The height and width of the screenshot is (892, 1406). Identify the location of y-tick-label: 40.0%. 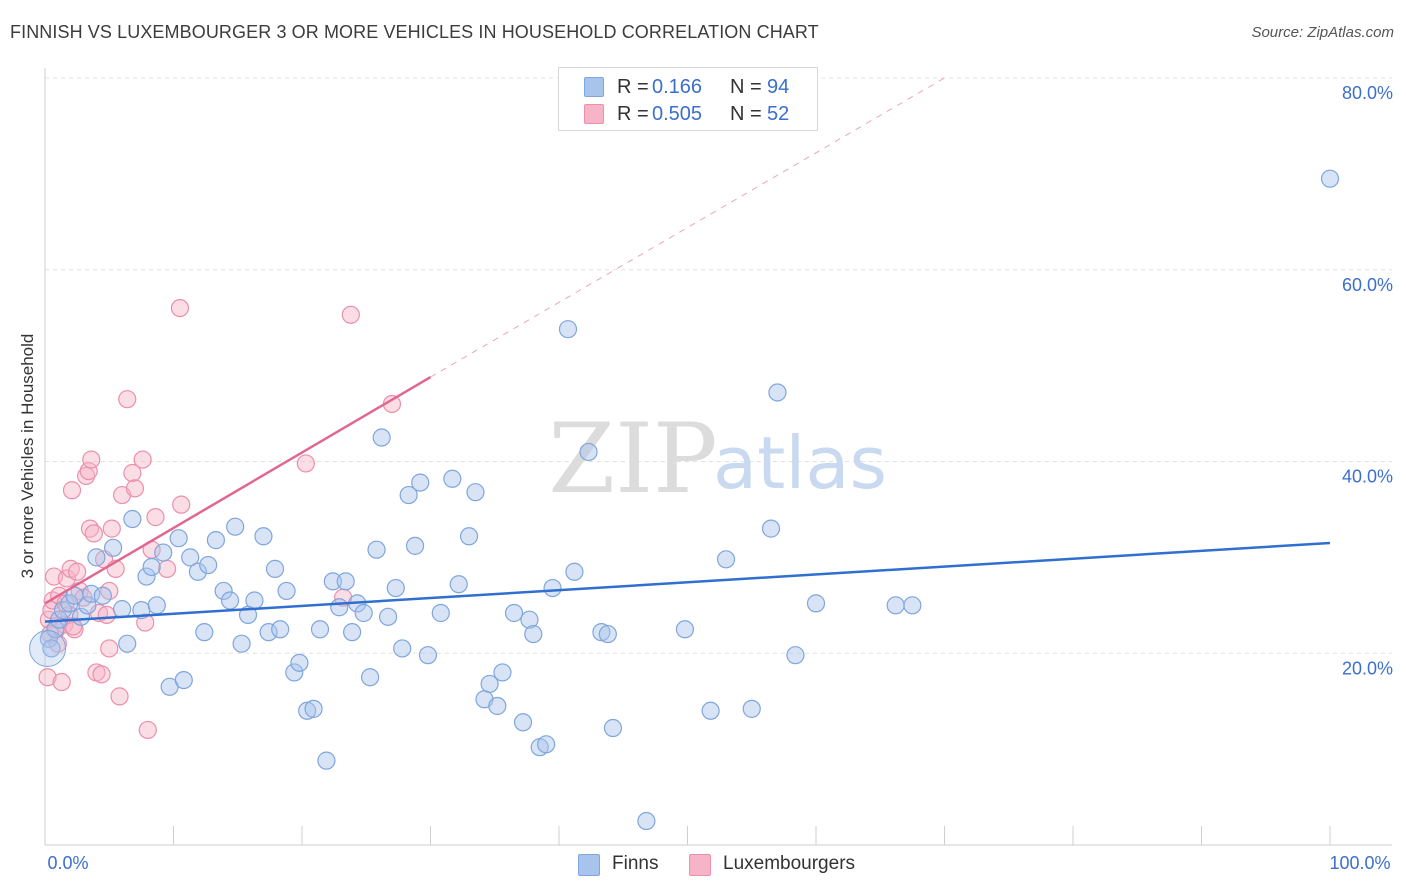
(1367, 477).